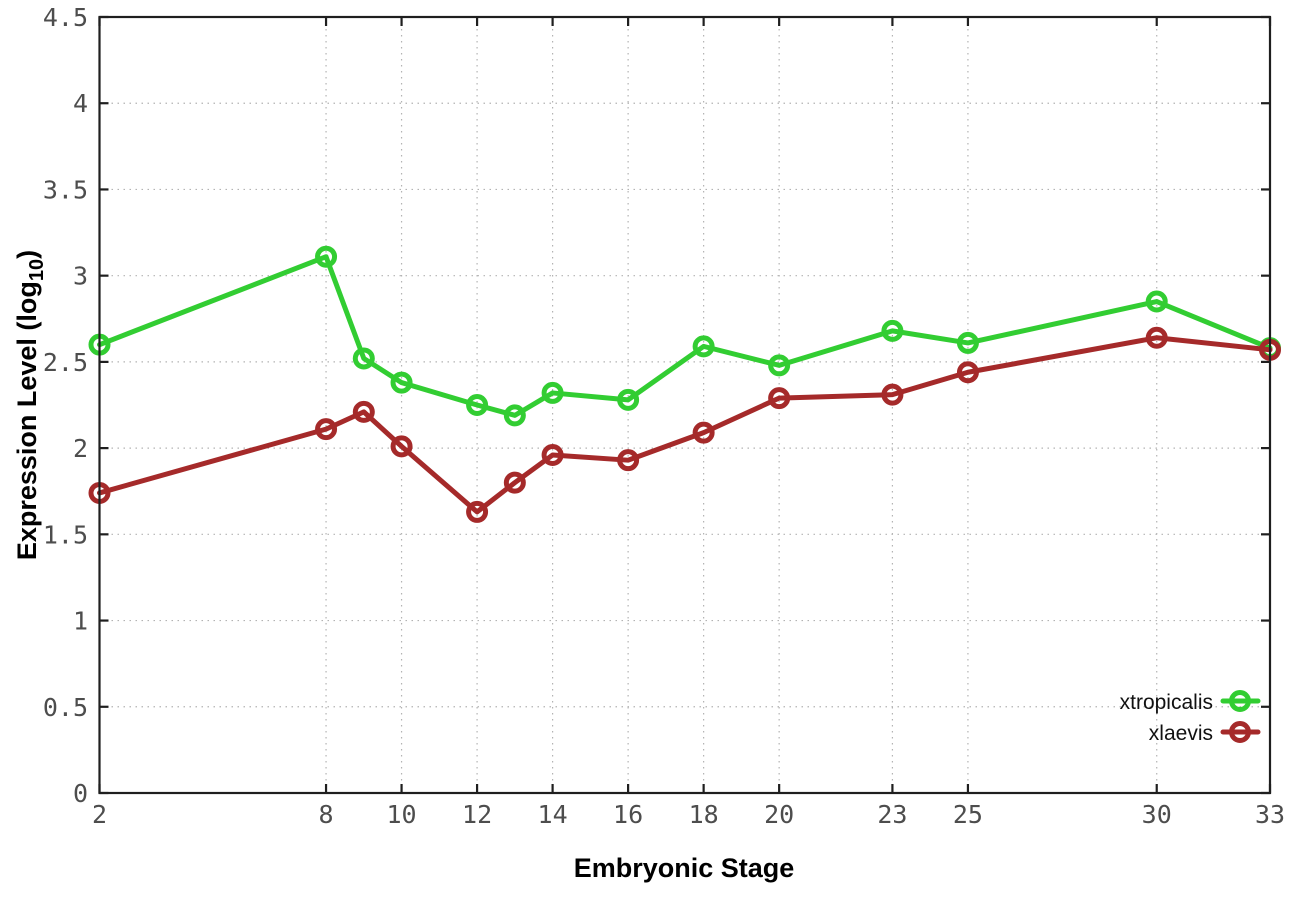  What do you see at coordinates (1190, 717) in the screenshot?
I see `legend: xtropicalis xlaevis` at bounding box center [1190, 717].